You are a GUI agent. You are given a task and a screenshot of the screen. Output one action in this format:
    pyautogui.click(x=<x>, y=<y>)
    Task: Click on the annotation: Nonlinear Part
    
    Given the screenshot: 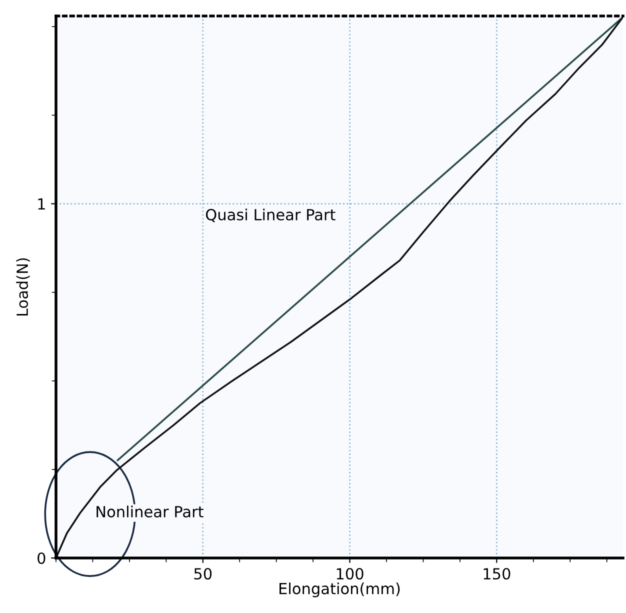 What is the action you would take?
    pyautogui.click(x=150, y=512)
    